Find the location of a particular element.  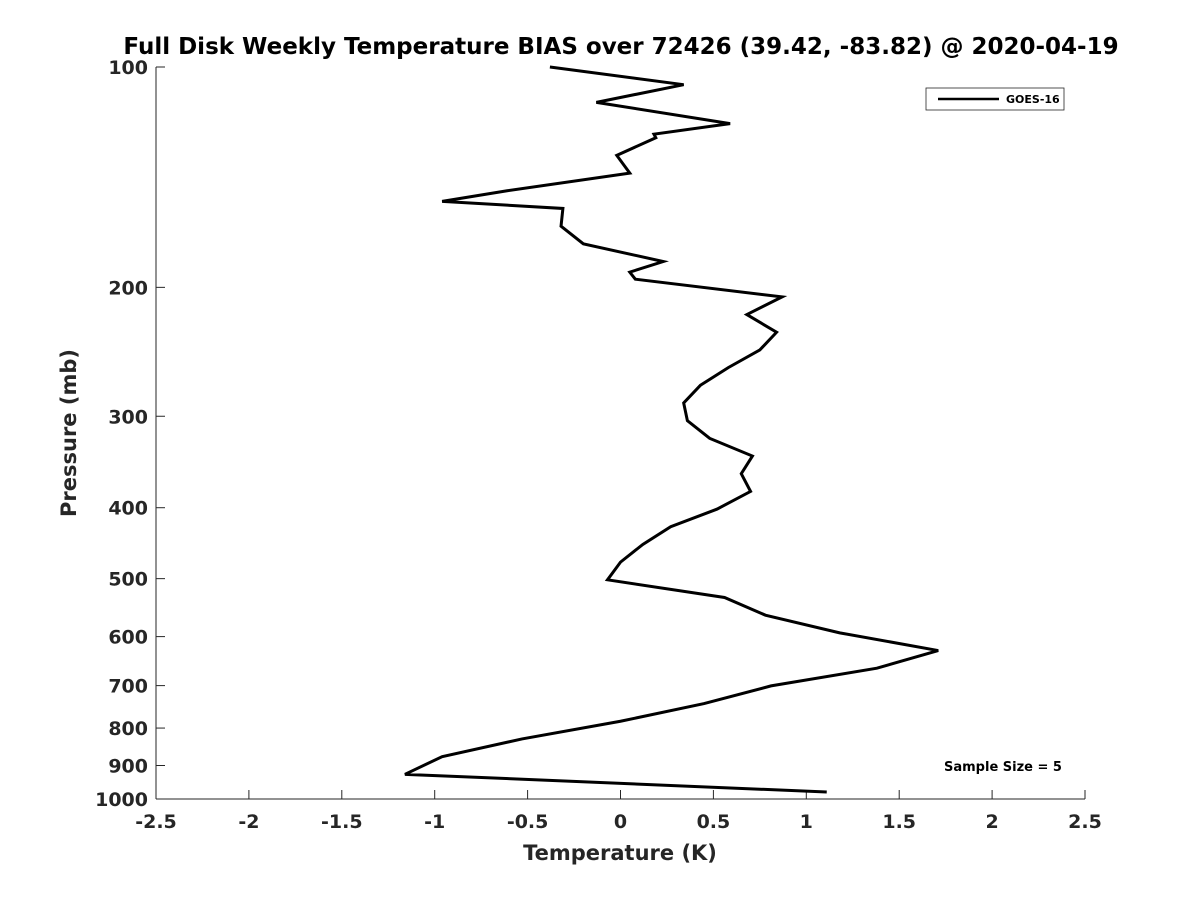

x-tick-label: 2 is located at coordinates (991, 822).